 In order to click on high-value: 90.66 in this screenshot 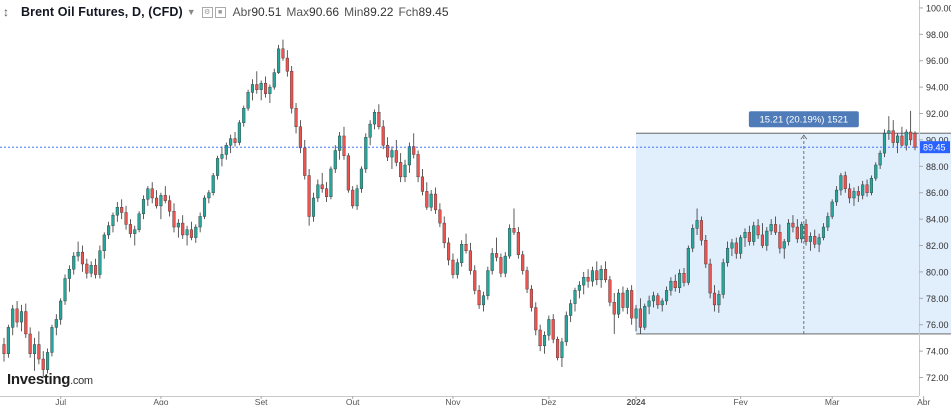, I will do `click(324, 12)`.